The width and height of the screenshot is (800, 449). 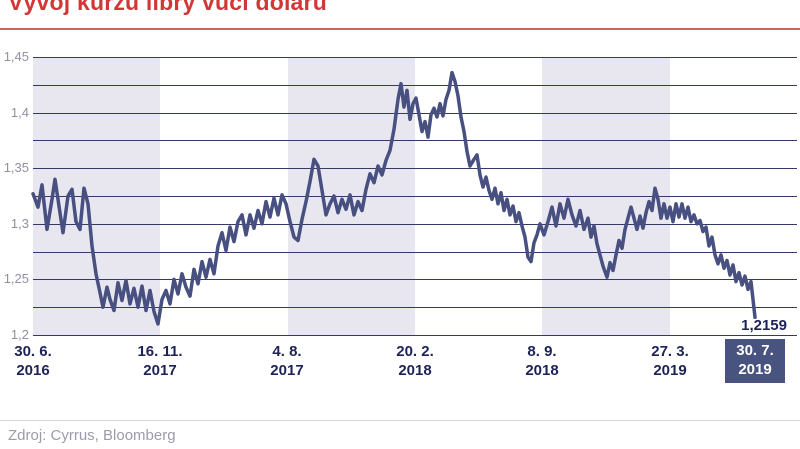 What do you see at coordinates (542, 361) in the screenshot?
I see `x-axis-label: 8. 9. 2018` at bounding box center [542, 361].